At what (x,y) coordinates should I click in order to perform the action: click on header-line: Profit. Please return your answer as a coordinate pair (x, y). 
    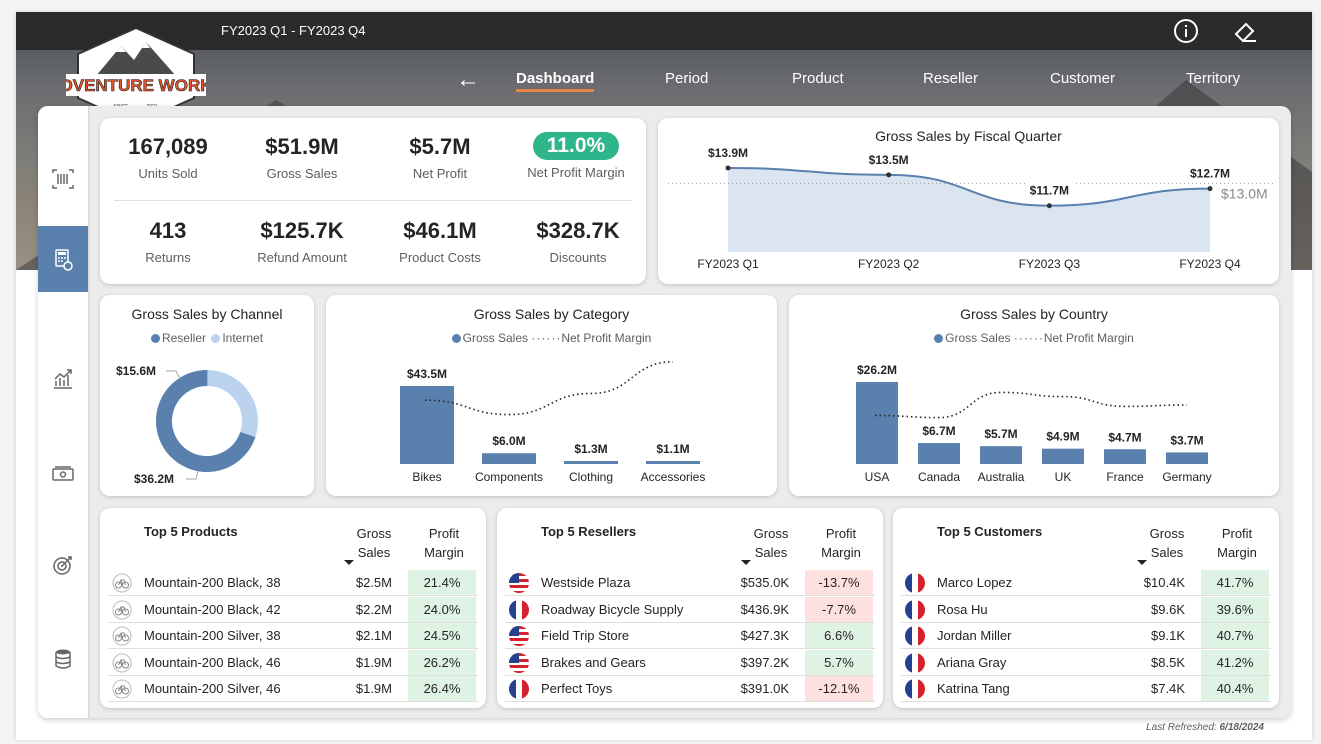
    Looking at the image, I should click on (841, 533).